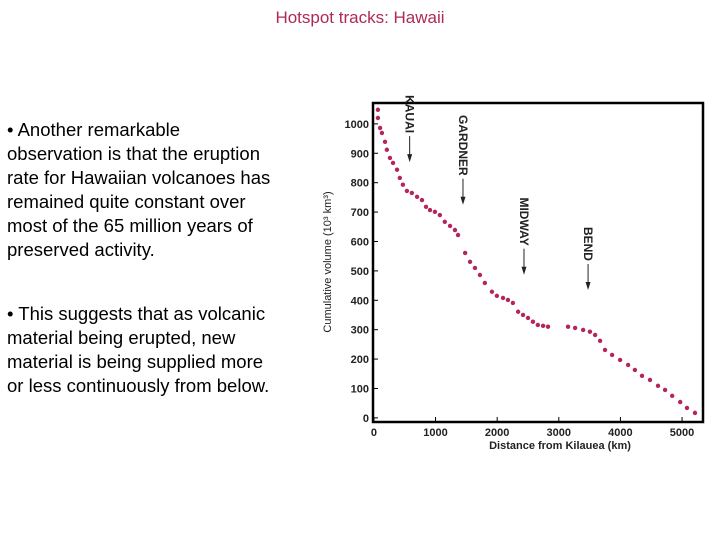 Image resolution: width=720 pixels, height=540 pixels. Describe the element at coordinates (588, 244) in the screenshot. I see `annotation-label: BEND` at that location.